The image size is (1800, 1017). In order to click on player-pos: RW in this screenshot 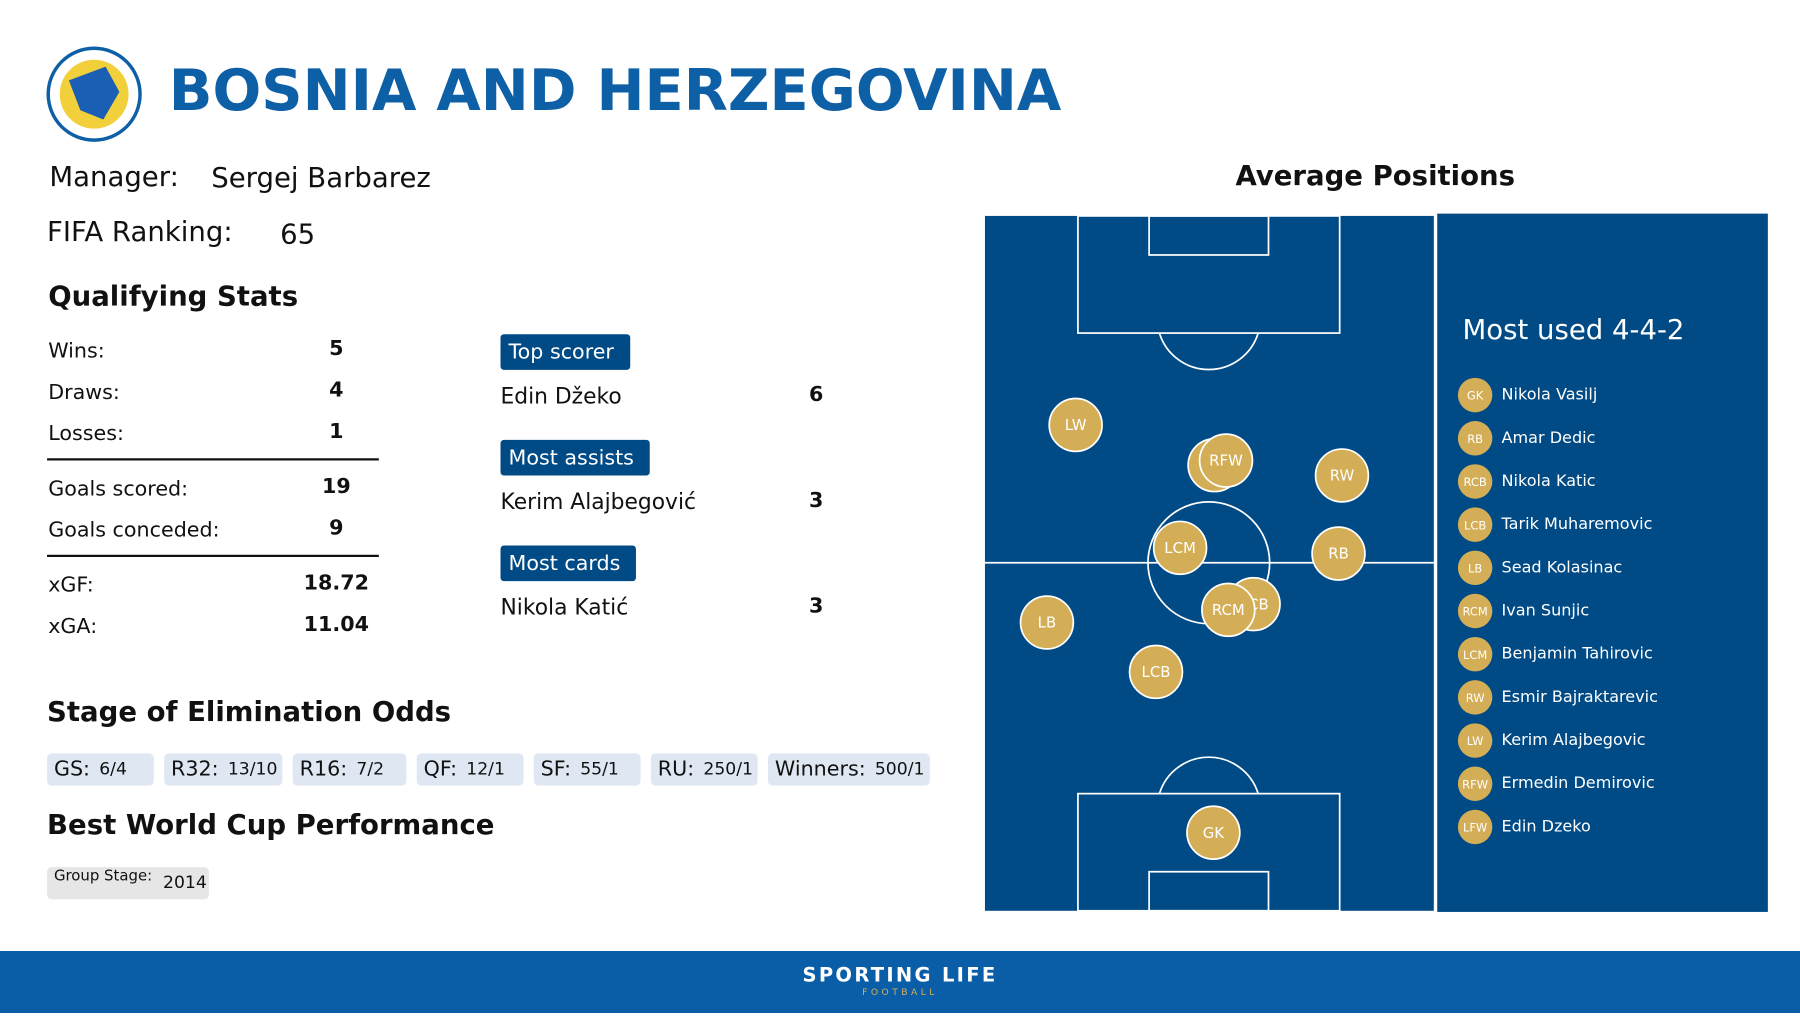, I will do `click(1342, 476)`.